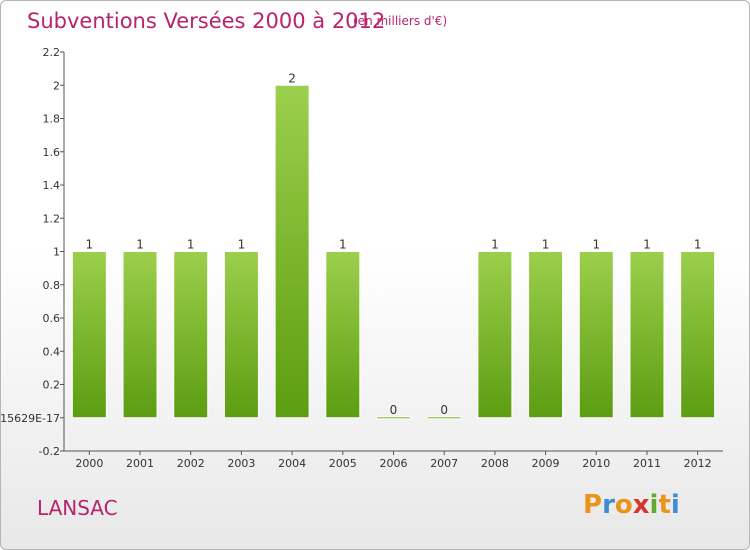 This screenshot has width=750, height=550. What do you see at coordinates (698, 335) in the screenshot?
I see `bar-2012` at bounding box center [698, 335].